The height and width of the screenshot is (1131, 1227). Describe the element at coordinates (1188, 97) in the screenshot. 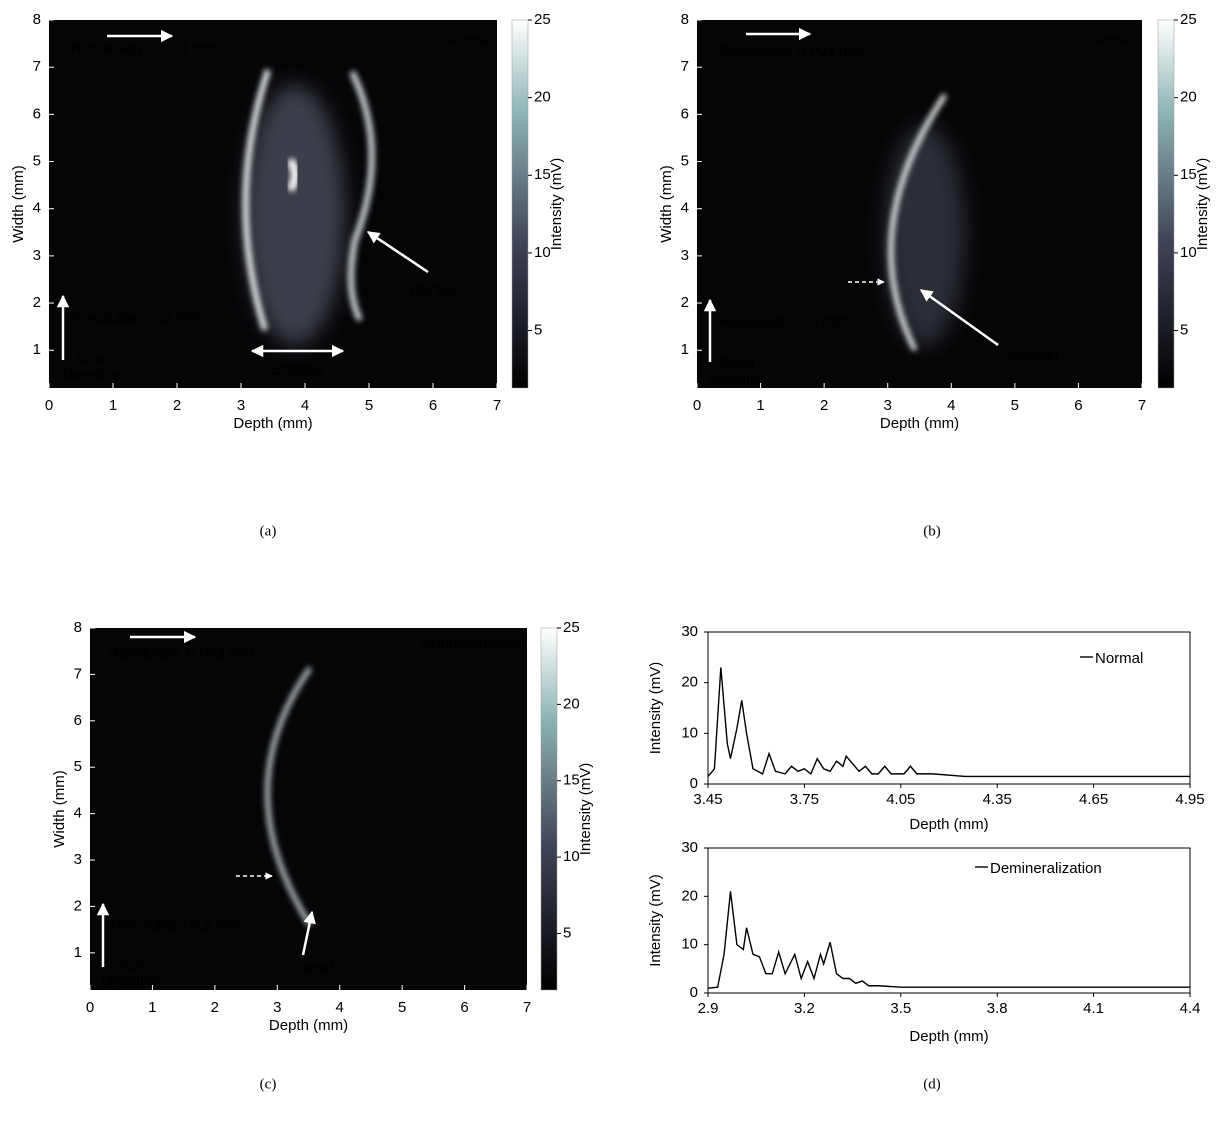

I see `colorbar-tick-label: 20` at that location.